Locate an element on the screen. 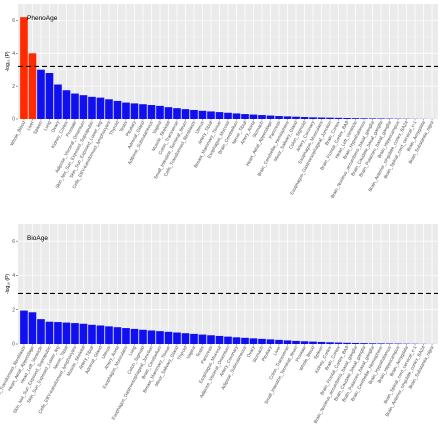  y-tick-label: 2 is located at coordinates (13, 87).